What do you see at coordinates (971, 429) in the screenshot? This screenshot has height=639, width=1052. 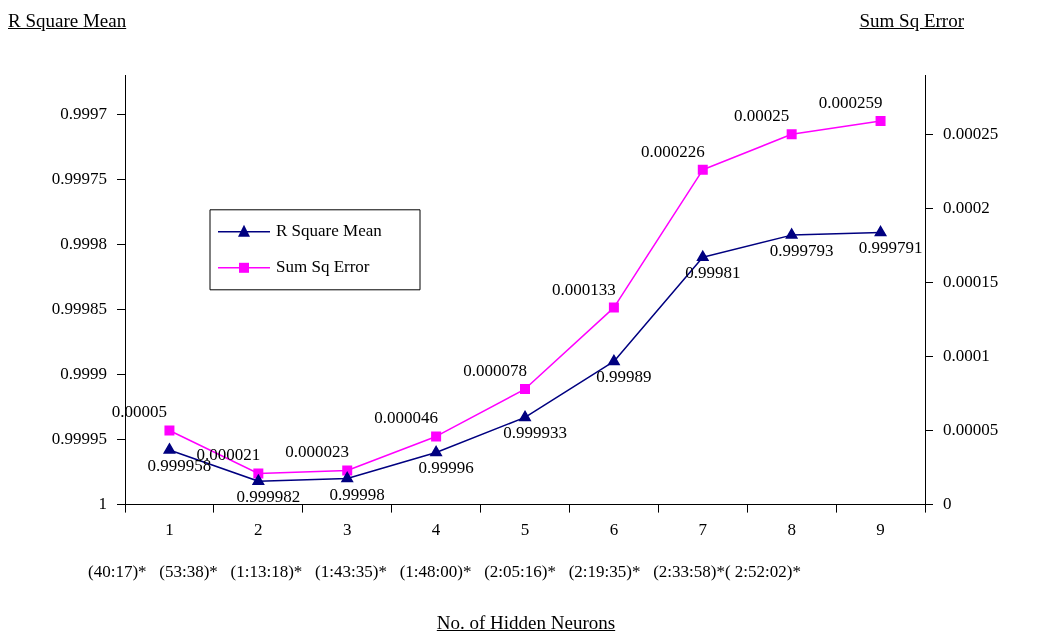 I see `y2-tick-label: 0.00005` at bounding box center [971, 429].